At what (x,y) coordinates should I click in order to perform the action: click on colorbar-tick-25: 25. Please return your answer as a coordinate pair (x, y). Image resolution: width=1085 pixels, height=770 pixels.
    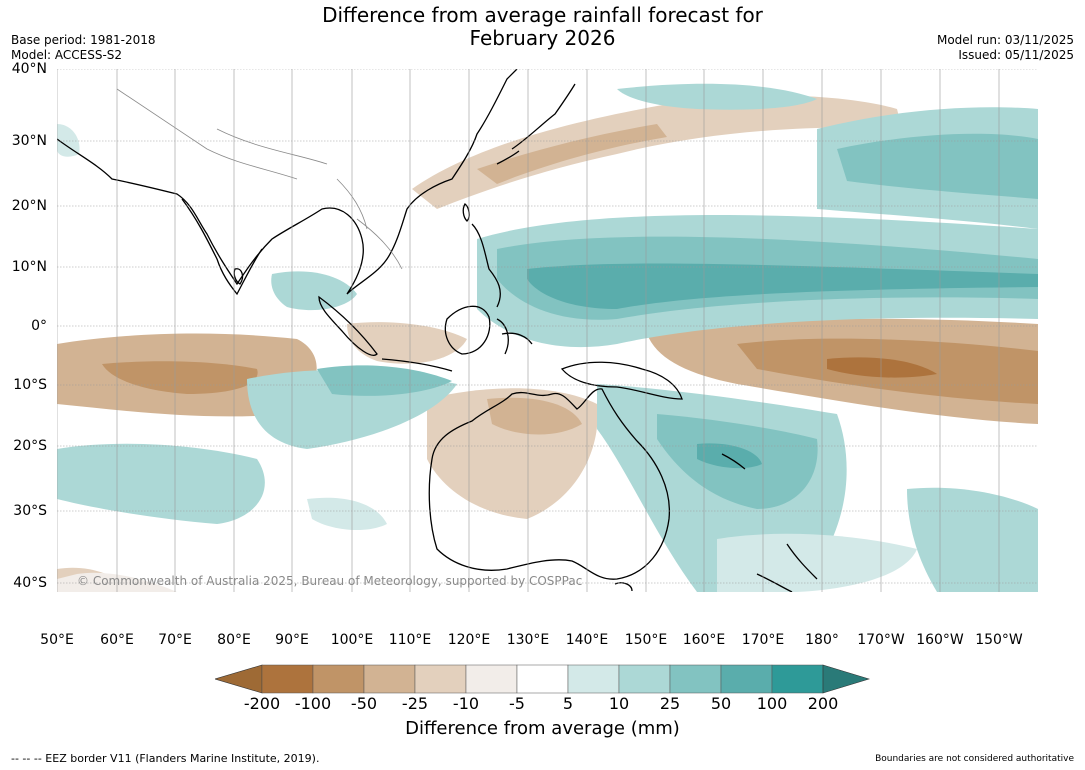
    Looking at the image, I should click on (670, 703).